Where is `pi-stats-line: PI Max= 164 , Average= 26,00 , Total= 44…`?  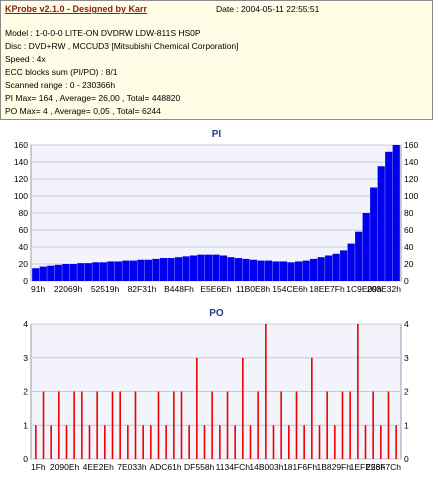 pi-stats-line: PI Max= 164 , Average= 26,00 , Total= 44… is located at coordinates (93, 98).